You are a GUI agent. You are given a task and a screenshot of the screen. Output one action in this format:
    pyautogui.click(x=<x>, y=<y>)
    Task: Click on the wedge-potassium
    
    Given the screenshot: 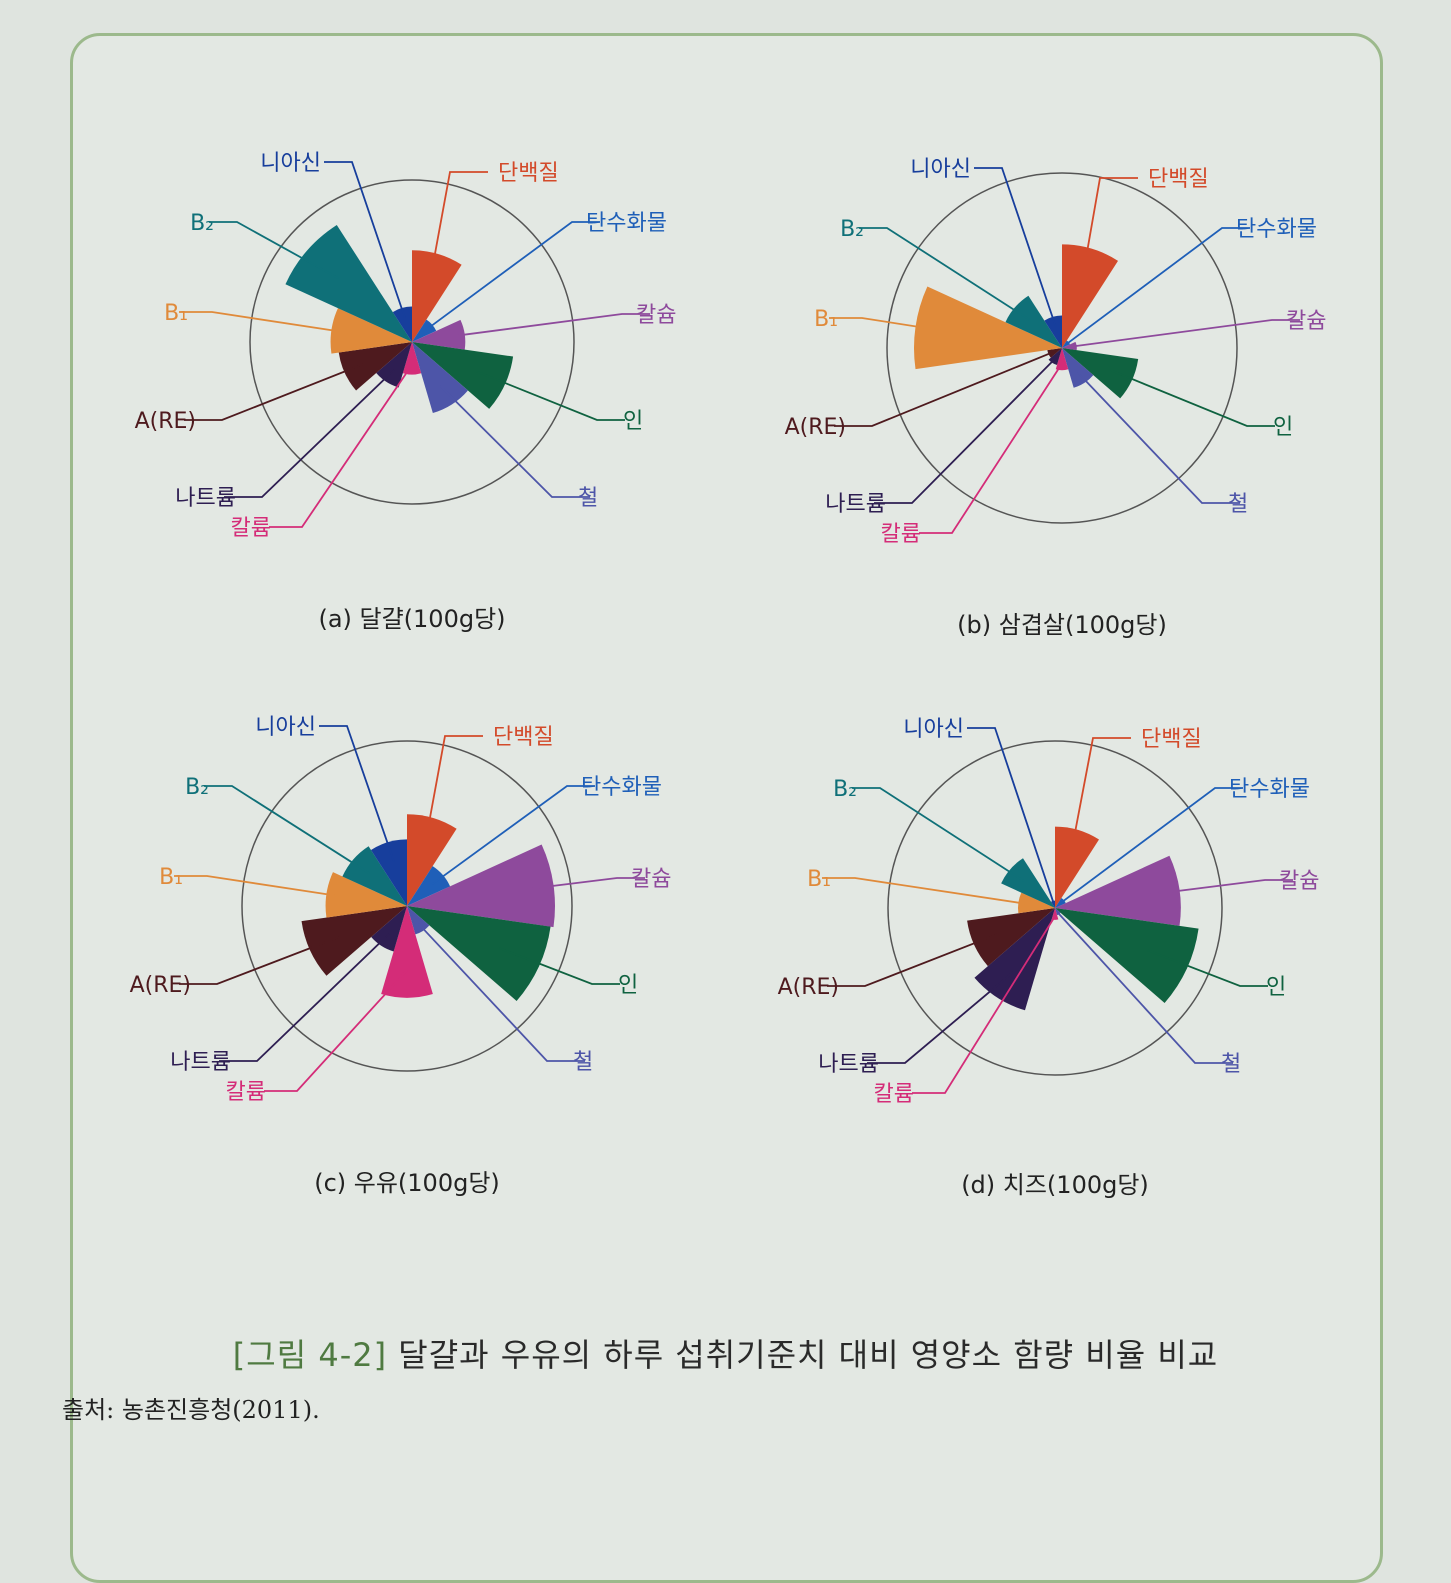 What is the action you would take?
    pyautogui.click(x=412, y=358)
    